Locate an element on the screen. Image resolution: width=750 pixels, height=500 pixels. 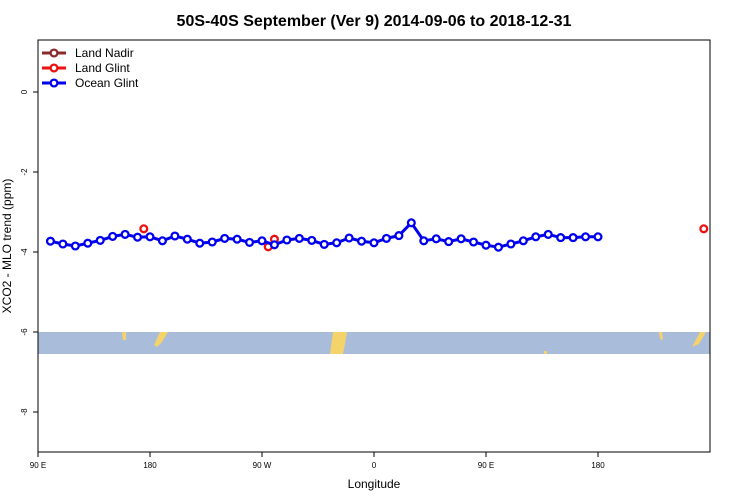
ocean-band is located at coordinates (374, 343).